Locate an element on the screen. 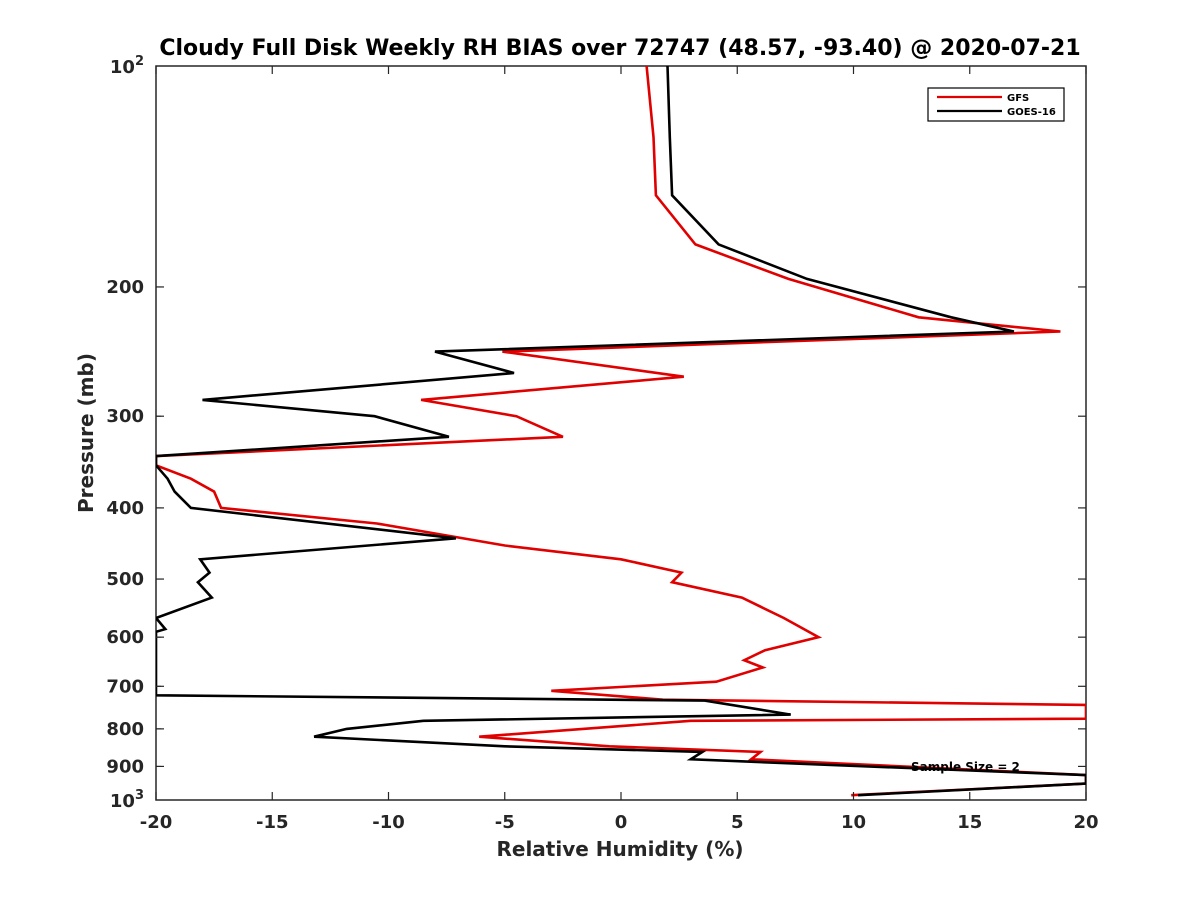 The height and width of the screenshot is (900, 1200). y-tick-label: 900 is located at coordinates (125, 766).